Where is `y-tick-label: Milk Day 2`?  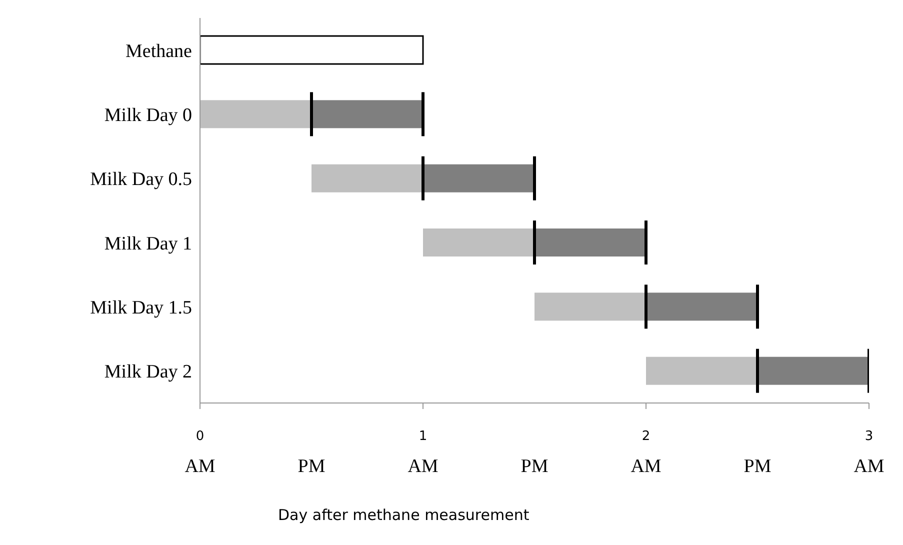
y-tick-label: Milk Day 2 is located at coordinates (148, 372).